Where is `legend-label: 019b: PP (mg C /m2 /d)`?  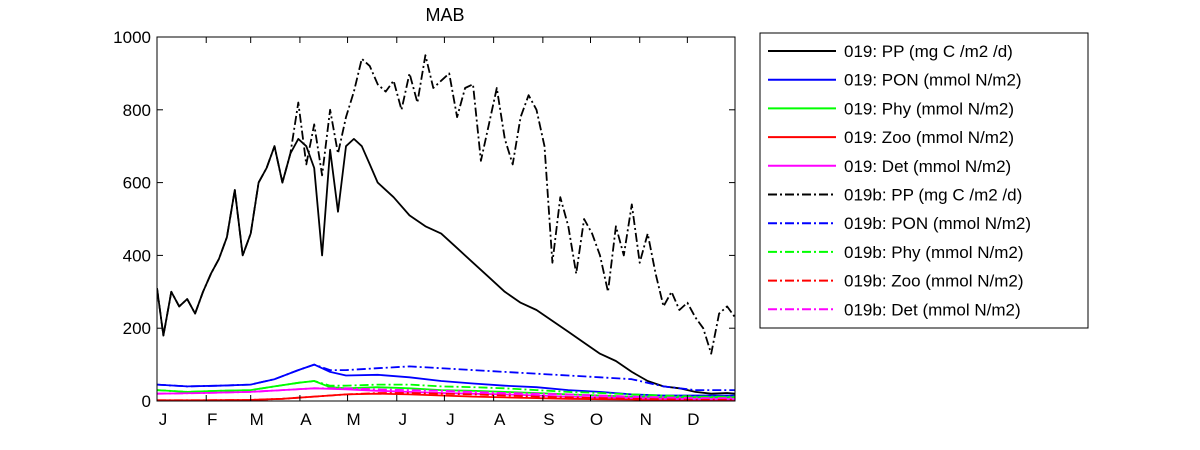 legend-label: 019b: PP (mg C /m2 /d) is located at coordinates (933, 195).